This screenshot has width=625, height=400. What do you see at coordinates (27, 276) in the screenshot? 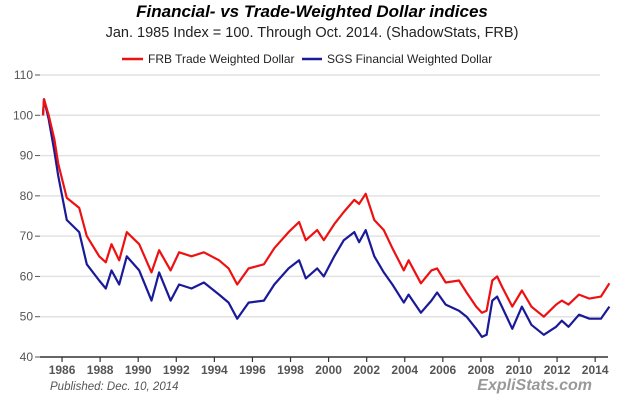
I see `y-tick-label: 60` at bounding box center [27, 276].